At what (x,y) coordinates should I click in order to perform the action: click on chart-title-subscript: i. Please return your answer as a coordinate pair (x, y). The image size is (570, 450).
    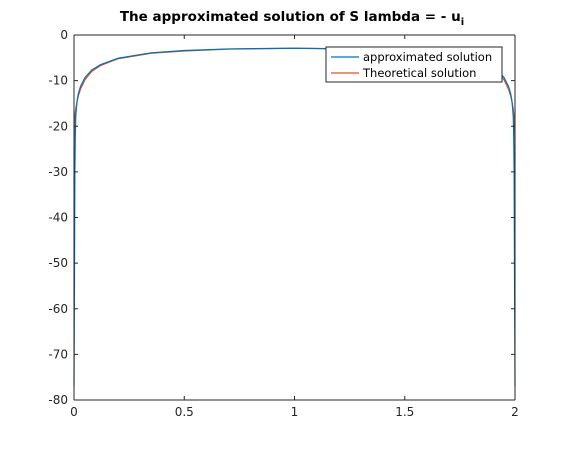
    Looking at the image, I should click on (462, 22).